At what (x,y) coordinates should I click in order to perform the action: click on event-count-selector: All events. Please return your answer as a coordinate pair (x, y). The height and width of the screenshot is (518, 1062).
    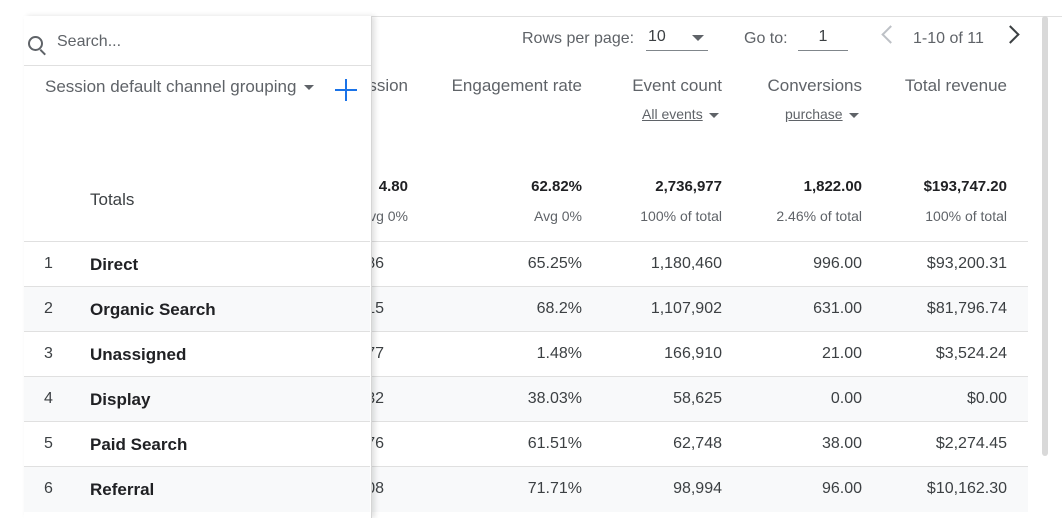
    Looking at the image, I should click on (680, 114).